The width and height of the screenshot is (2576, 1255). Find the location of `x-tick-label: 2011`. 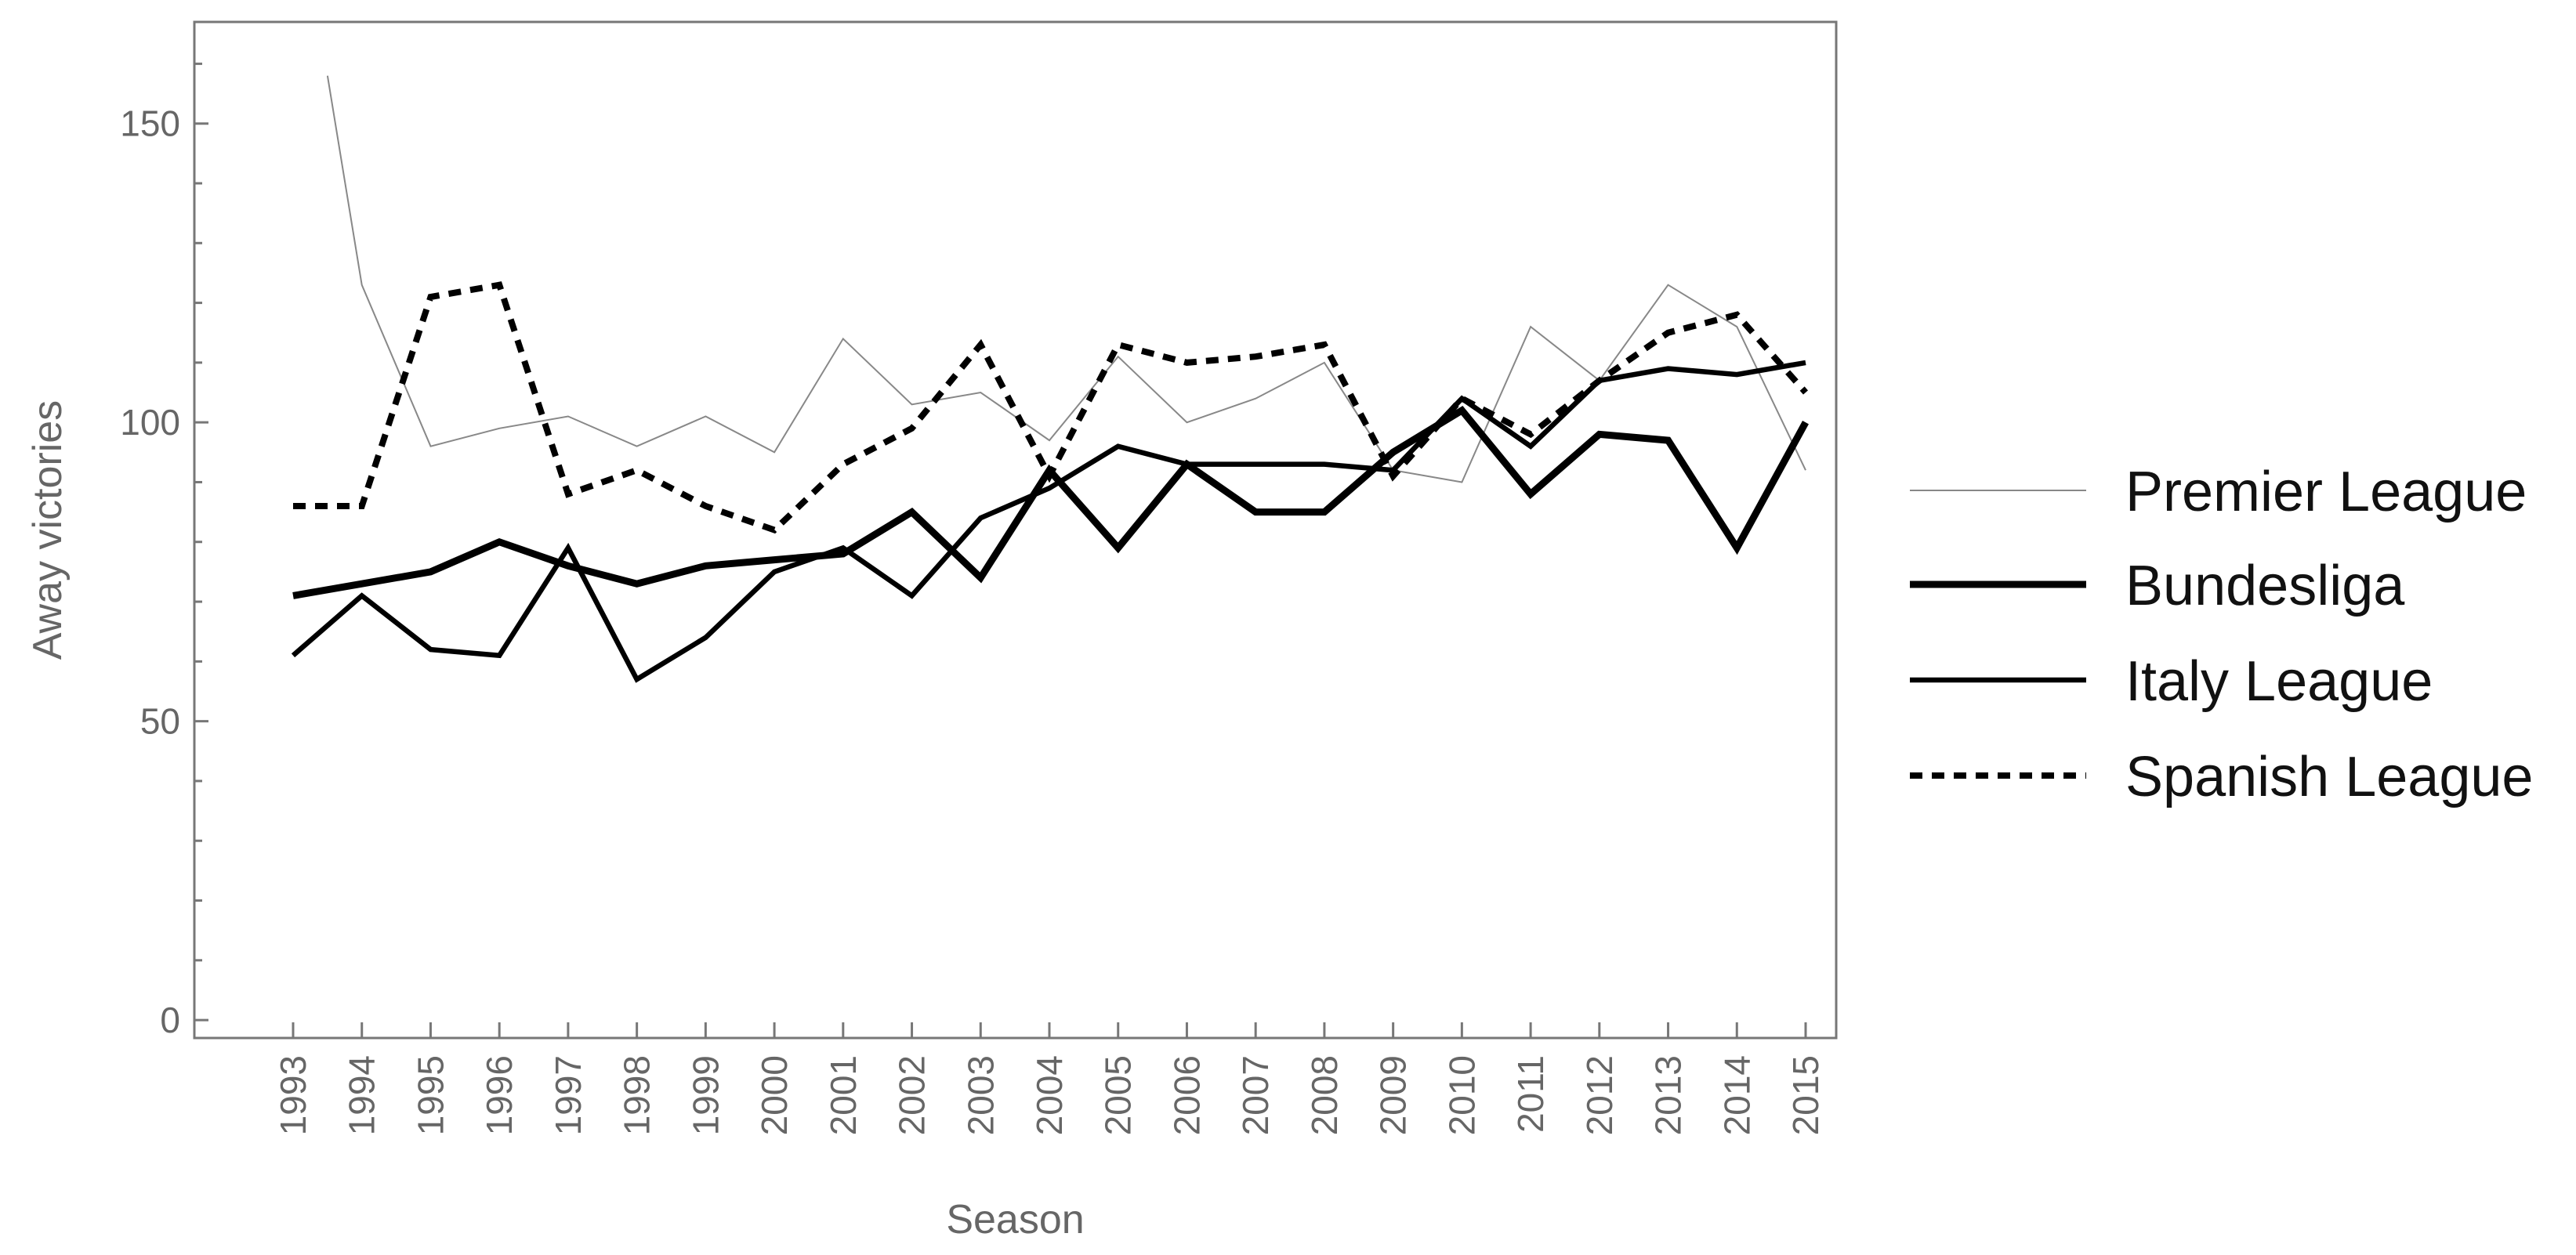

x-tick-label: 2011 is located at coordinates (1530, 1094).